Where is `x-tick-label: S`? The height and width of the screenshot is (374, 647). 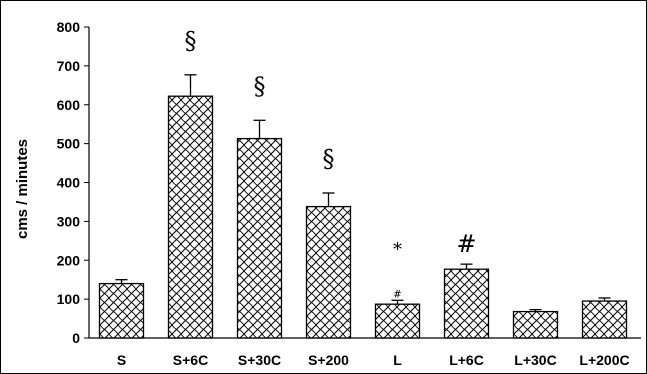
x-tick-label: S is located at coordinates (121, 360).